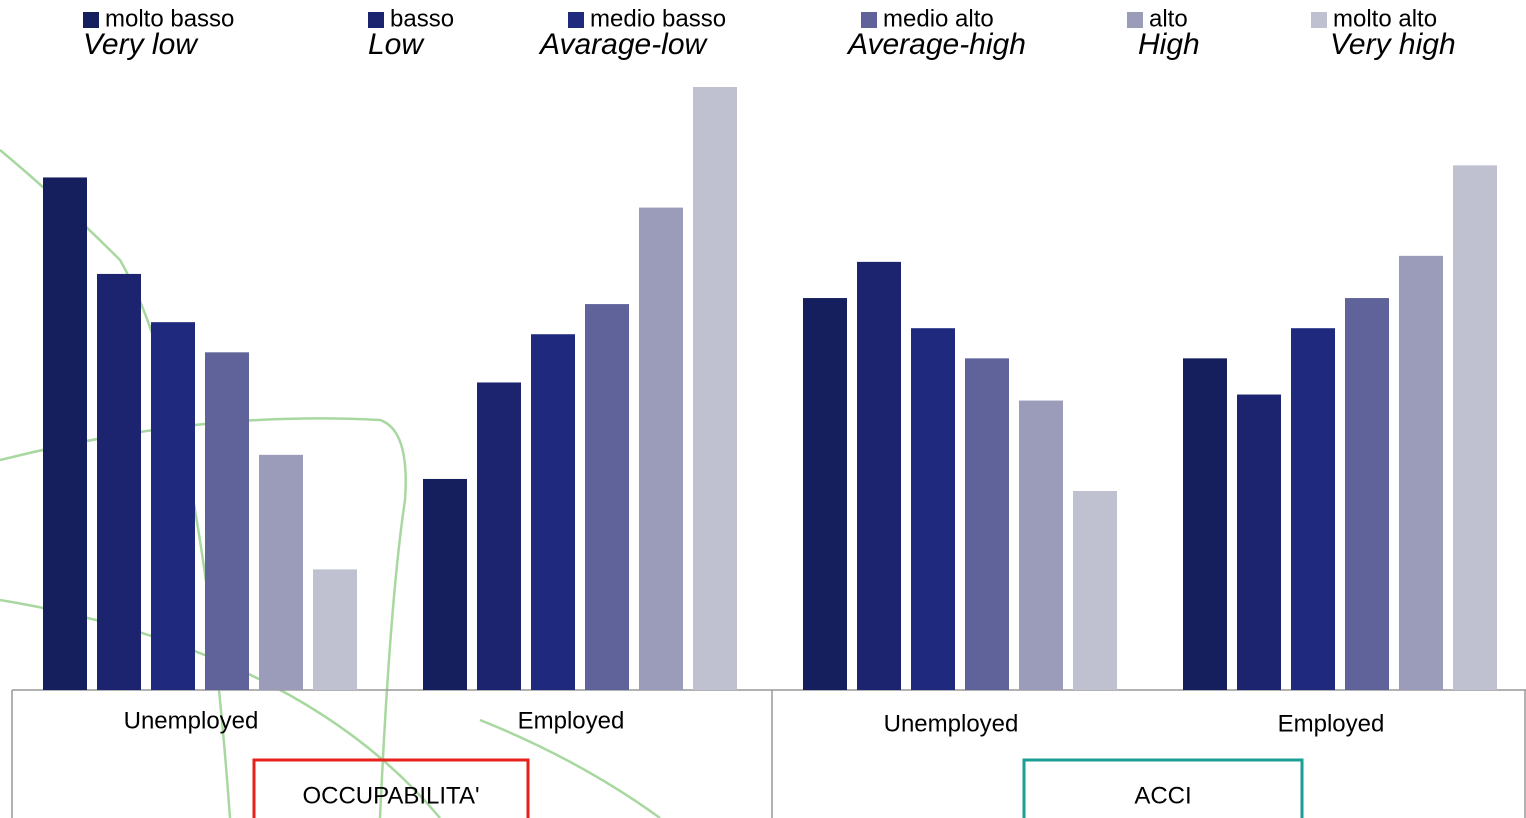 The width and height of the screenshot is (1526, 818). What do you see at coordinates (623, 44) in the screenshot?
I see `legend-translation: Avarage-low` at bounding box center [623, 44].